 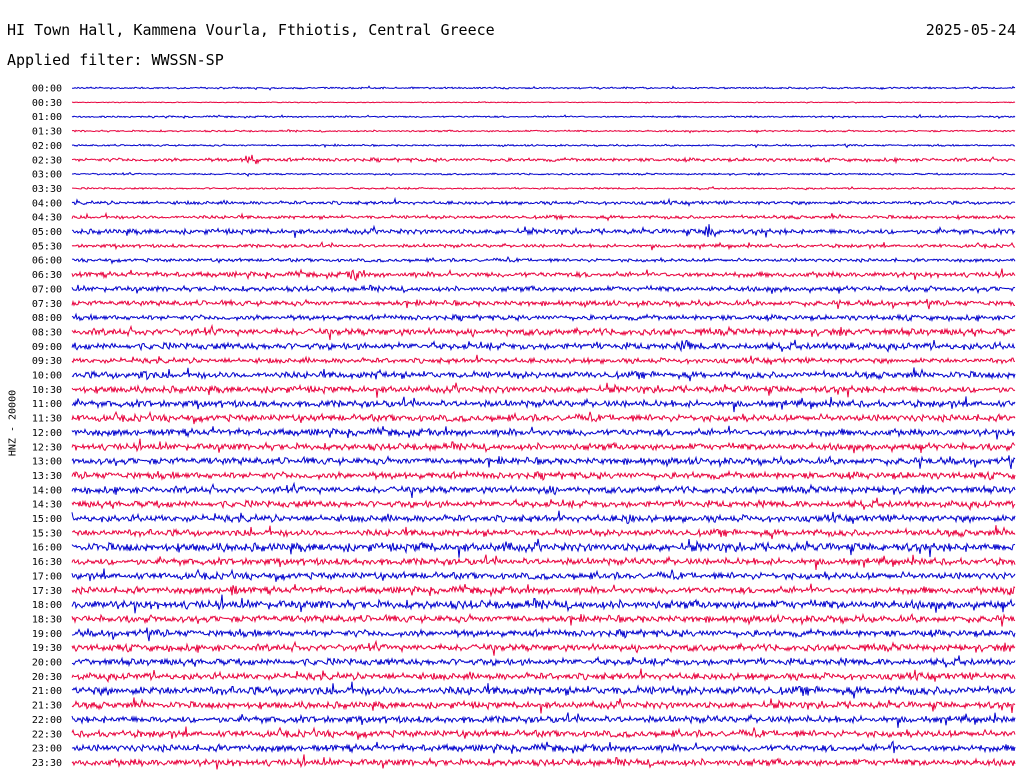 What do you see at coordinates (47, 576) in the screenshot?
I see `row-time-label: 17:00` at bounding box center [47, 576].